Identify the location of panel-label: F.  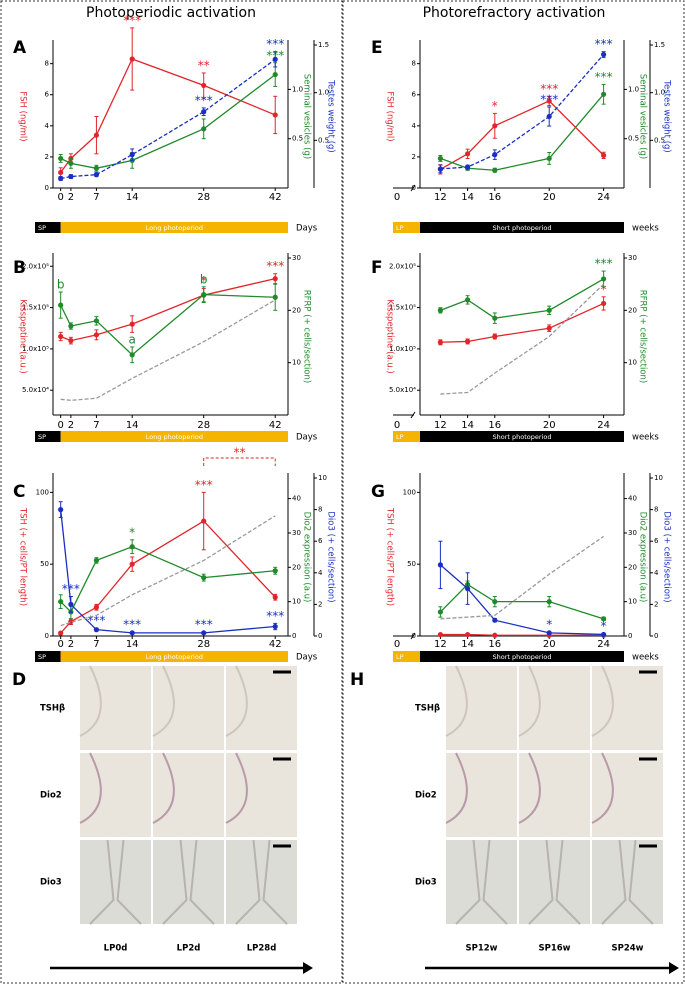
(377, 268).